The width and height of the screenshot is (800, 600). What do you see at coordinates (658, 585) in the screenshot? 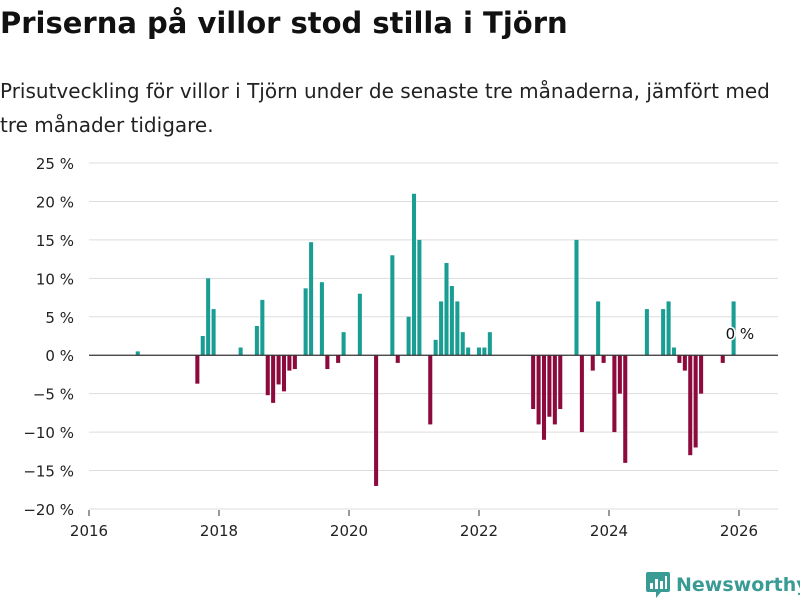
I see `newsworthy-logo-icon` at bounding box center [658, 585].